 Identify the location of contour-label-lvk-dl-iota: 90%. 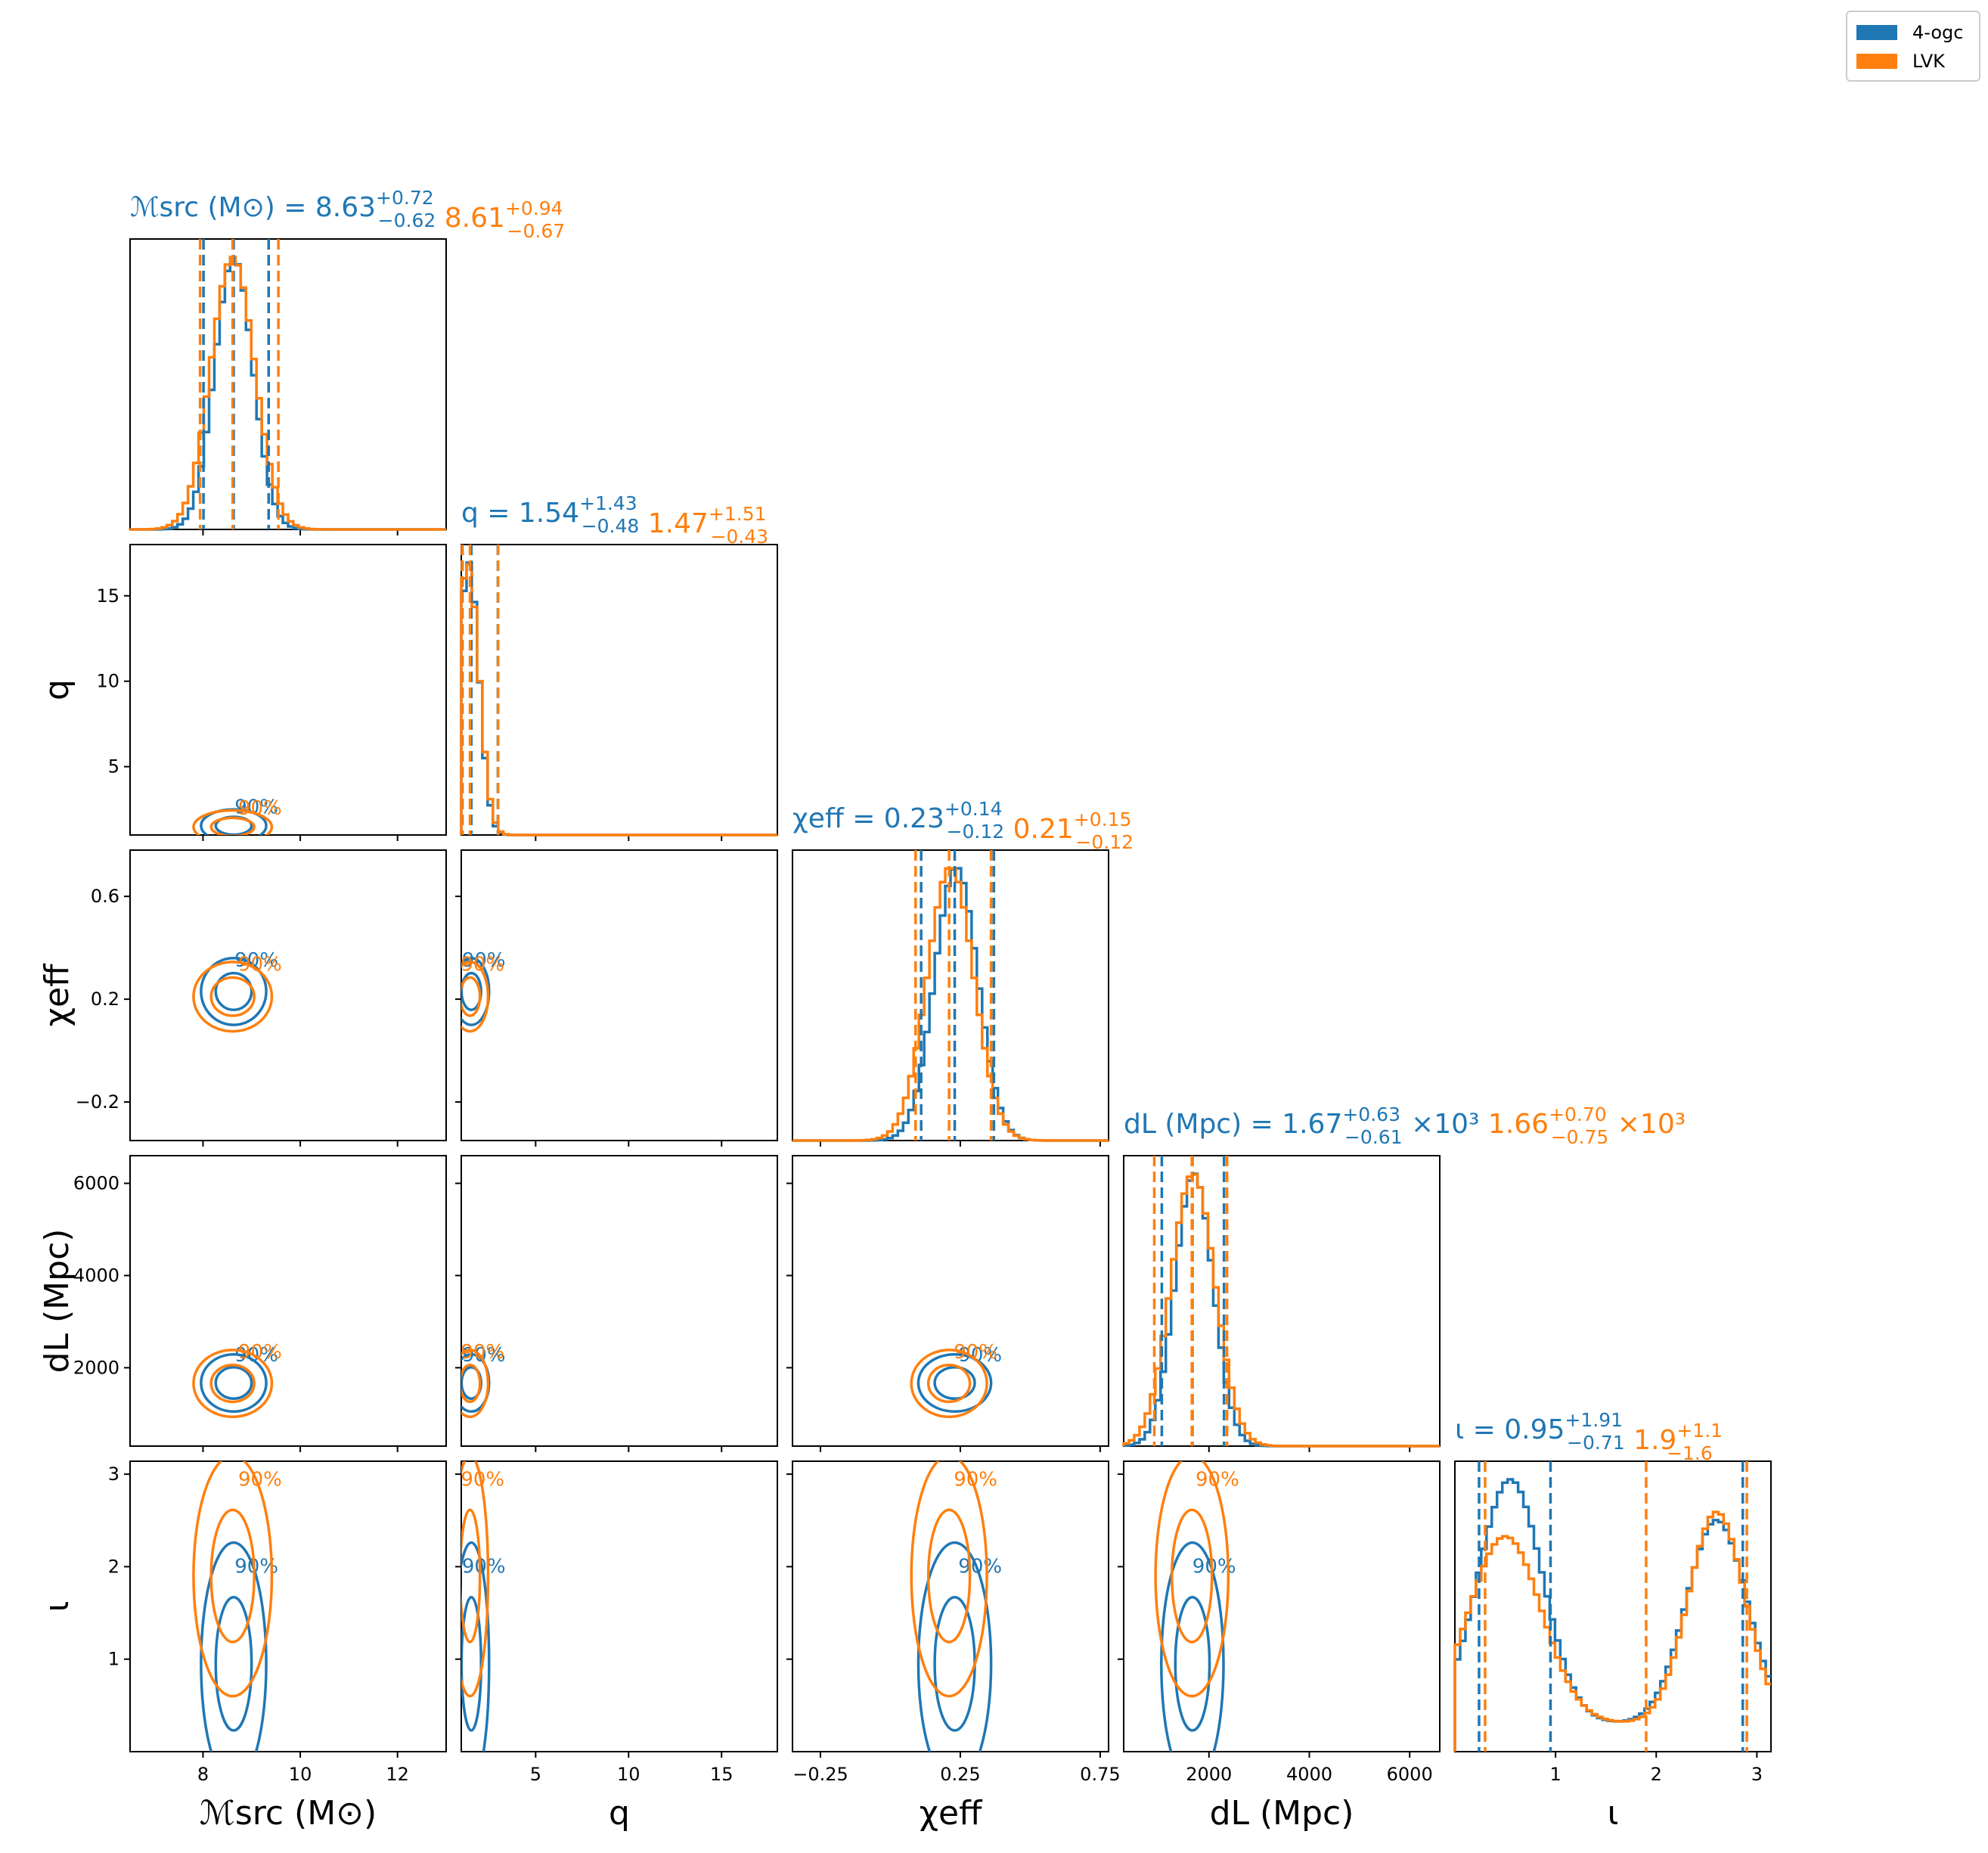
(1217, 1479).